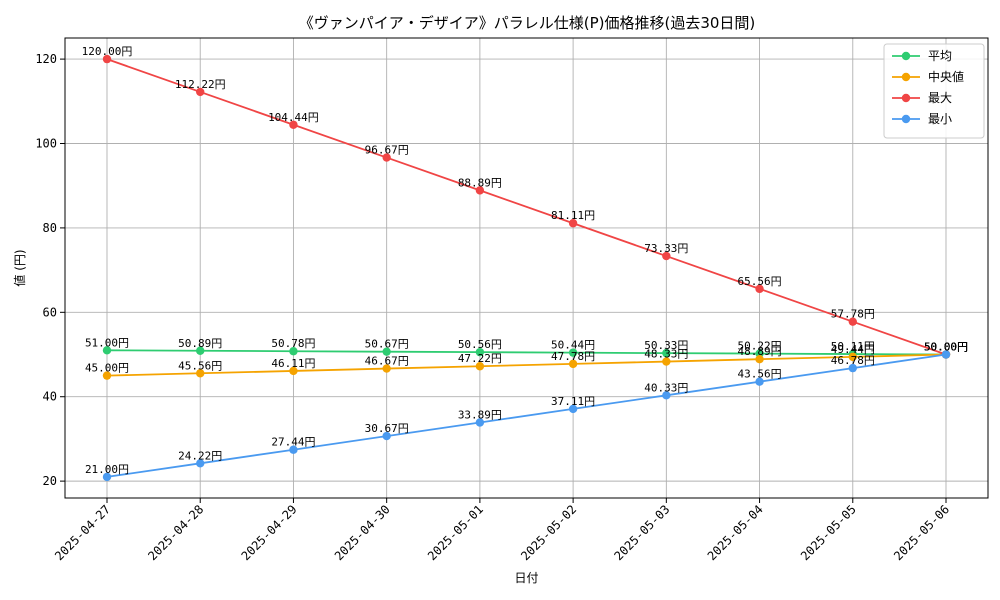  I want to click on data-label: 46.11円, so click(293, 363).